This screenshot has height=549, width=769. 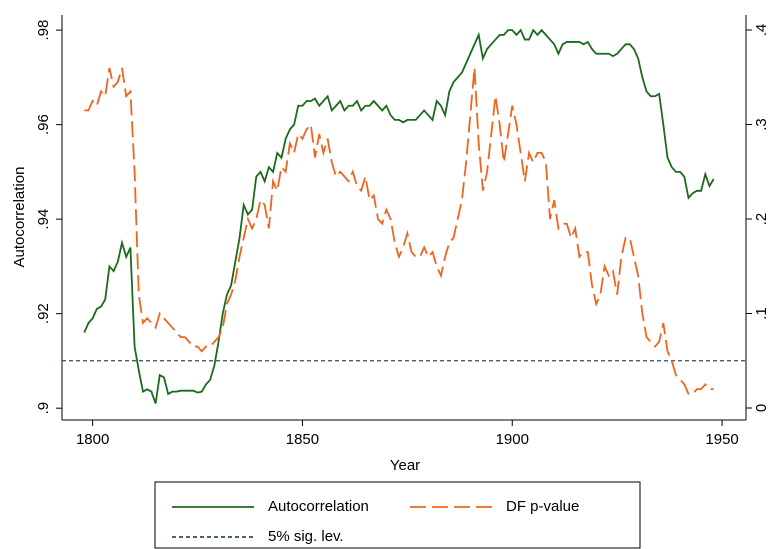 What do you see at coordinates (405, 465) in the screenshot?
I see `x-axis-title: Year` at bounding box center [405, 465].